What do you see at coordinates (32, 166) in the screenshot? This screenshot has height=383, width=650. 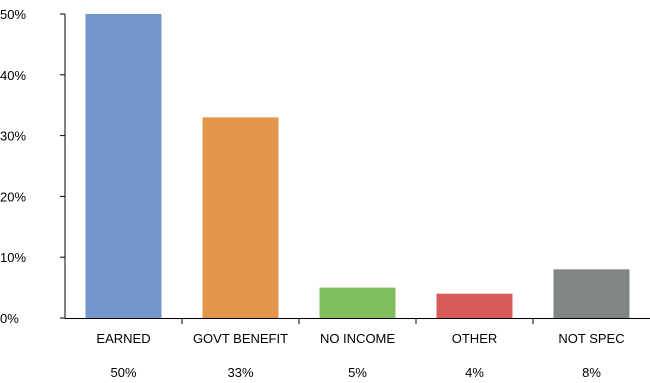 I see `y-axis-ticks: 0% 10% 20% 30% 40% 50%` at bounding box center [32, 166].